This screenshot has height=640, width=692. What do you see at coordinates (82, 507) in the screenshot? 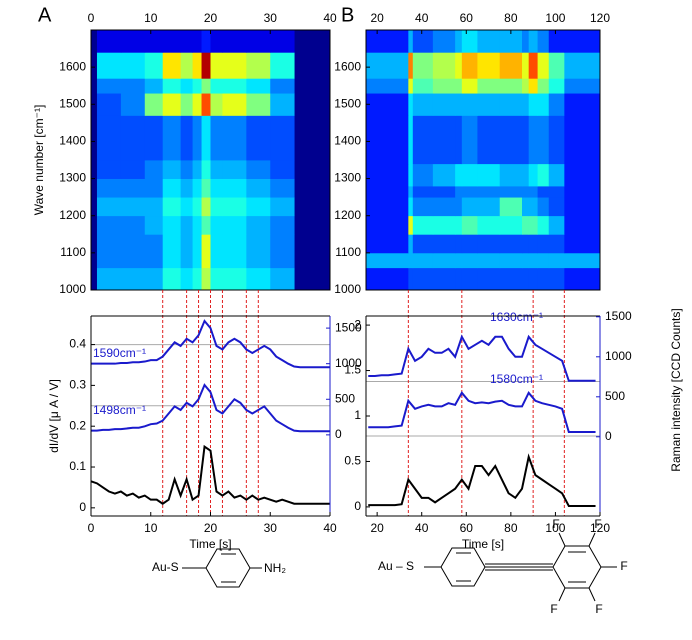
I see `y-tick-label: 0` at bounding box center [82, 507].